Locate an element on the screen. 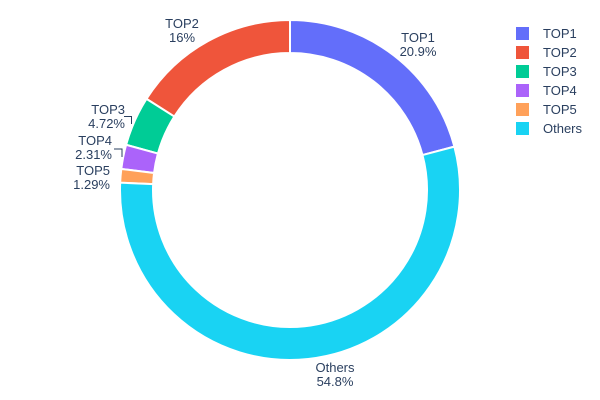 The image size is (600, 400). legend-item-top2: TOP2 is located at coordinates (549, 52).